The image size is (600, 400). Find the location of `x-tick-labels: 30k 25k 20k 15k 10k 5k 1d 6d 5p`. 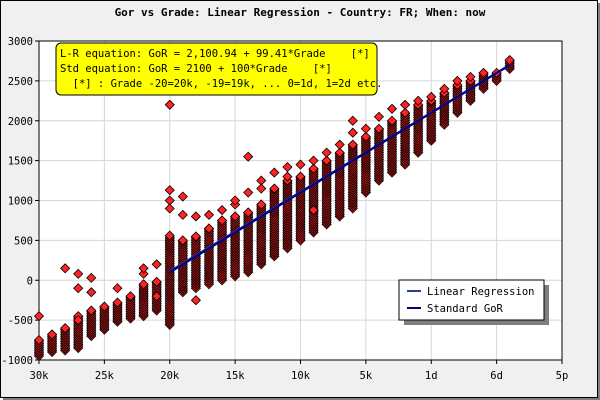

x-tick-labels: 30k 25k 20k 15k 10k 5k 1d 6d 5p is located at coordinates (299, 376).